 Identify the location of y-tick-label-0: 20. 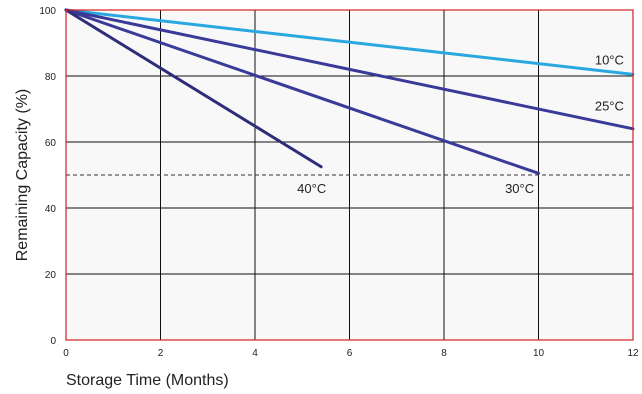
(51, 275).